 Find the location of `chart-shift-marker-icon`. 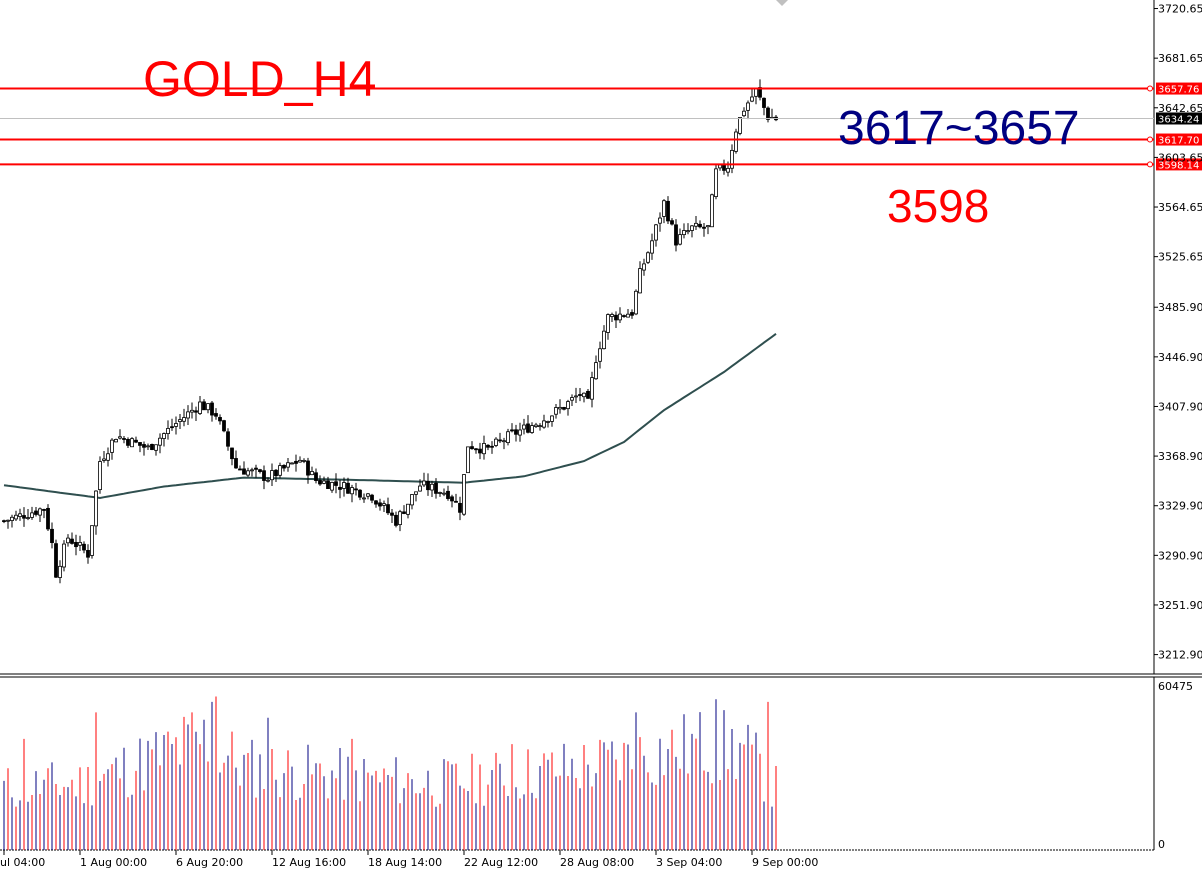

chart-shift-marker-icon is located at coordinates (782, 3).